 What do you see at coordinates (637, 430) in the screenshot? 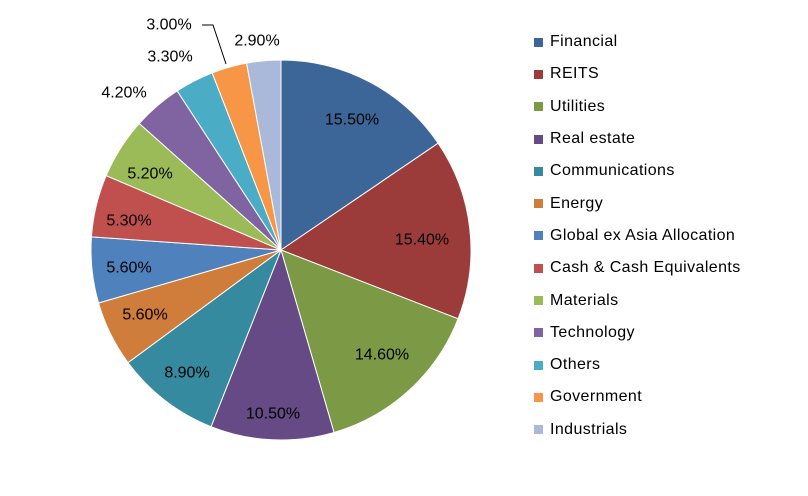
I see `legend-item: Industrials` at bounding box center [637, 430].